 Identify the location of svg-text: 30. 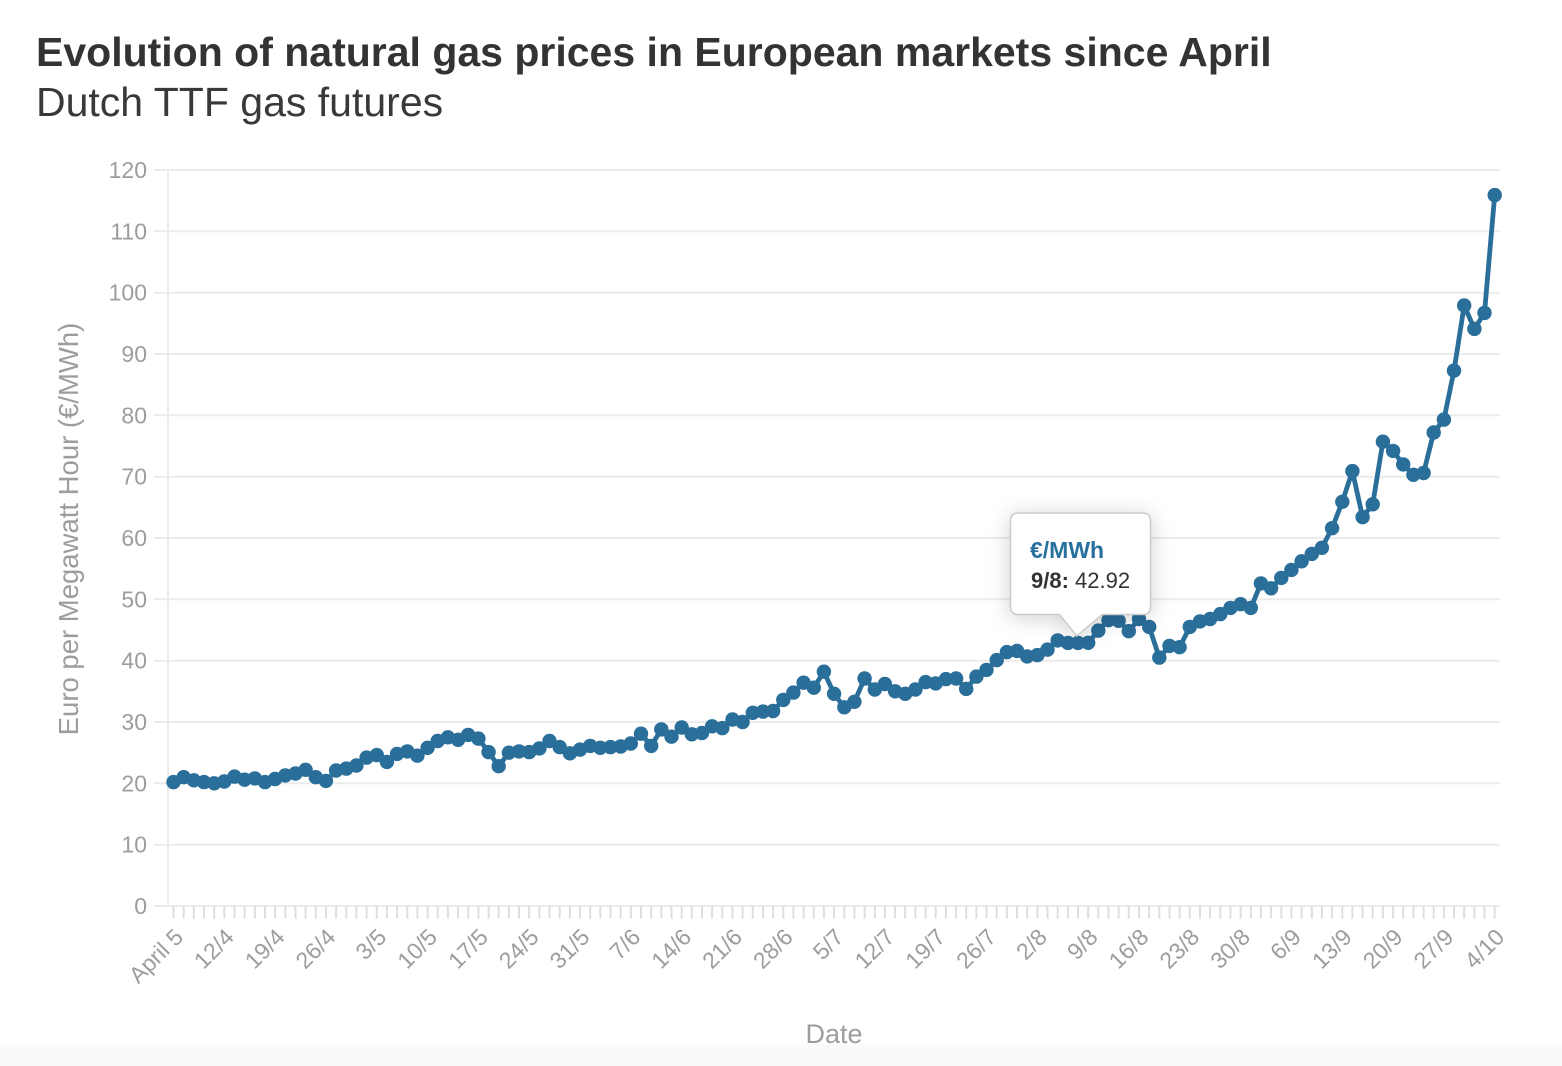
(134, 722).